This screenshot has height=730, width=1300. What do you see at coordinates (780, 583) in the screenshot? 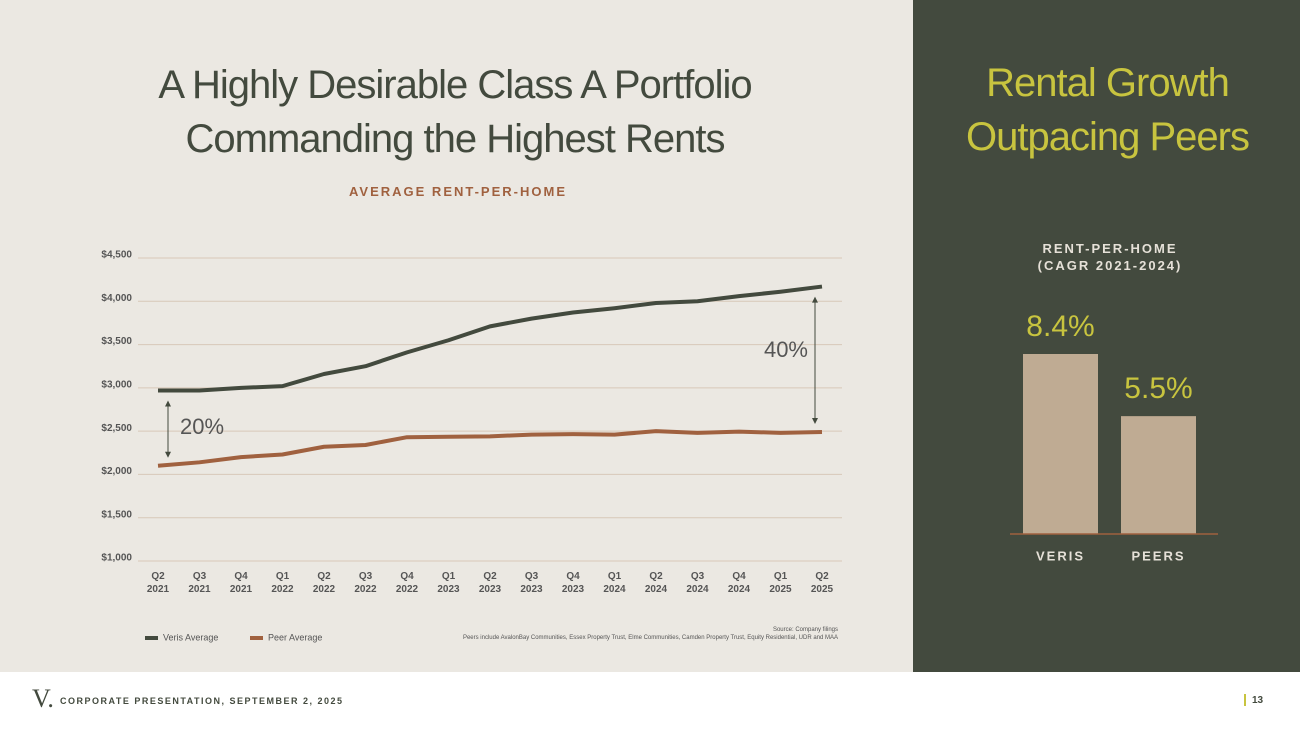
I see `x-tick-label: Q1 2025` at bounding box center [780, 583].